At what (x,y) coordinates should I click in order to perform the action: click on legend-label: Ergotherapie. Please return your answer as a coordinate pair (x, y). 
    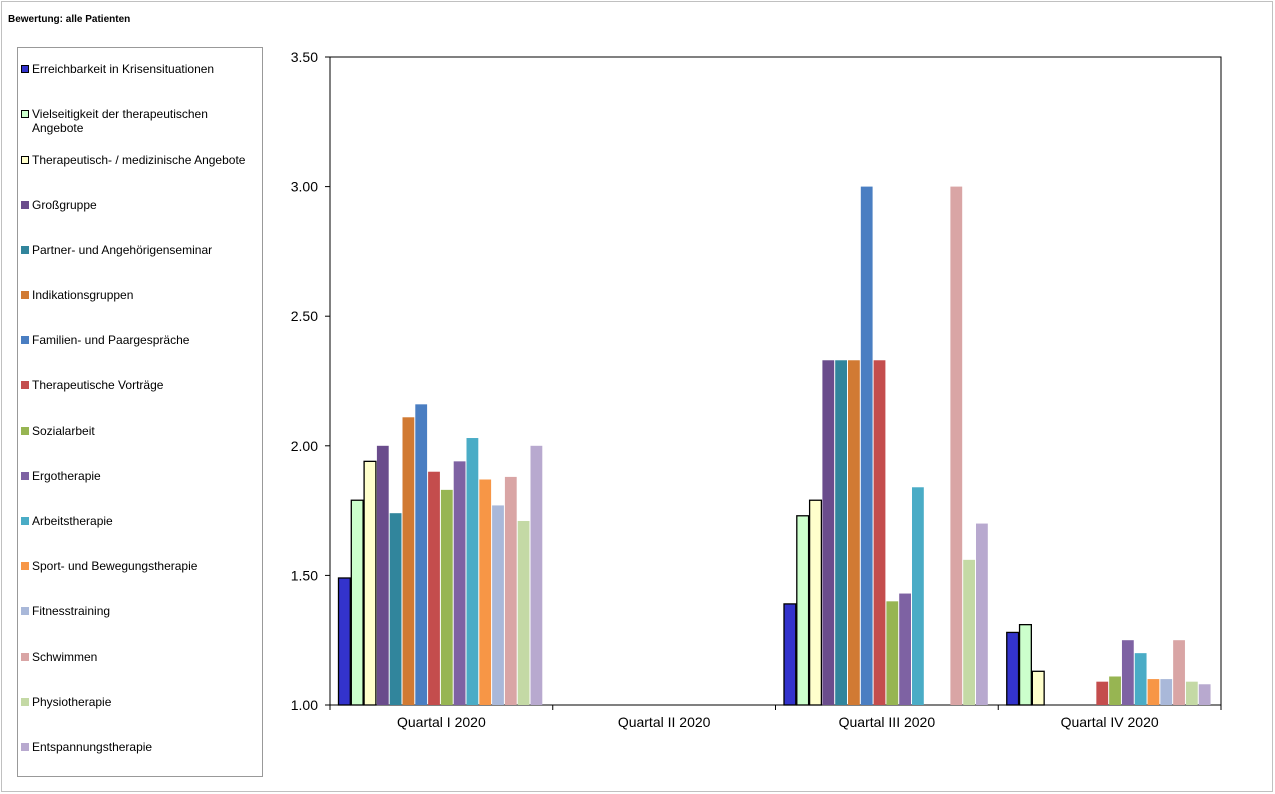
    Looking at the image, I should click on (66, 476).